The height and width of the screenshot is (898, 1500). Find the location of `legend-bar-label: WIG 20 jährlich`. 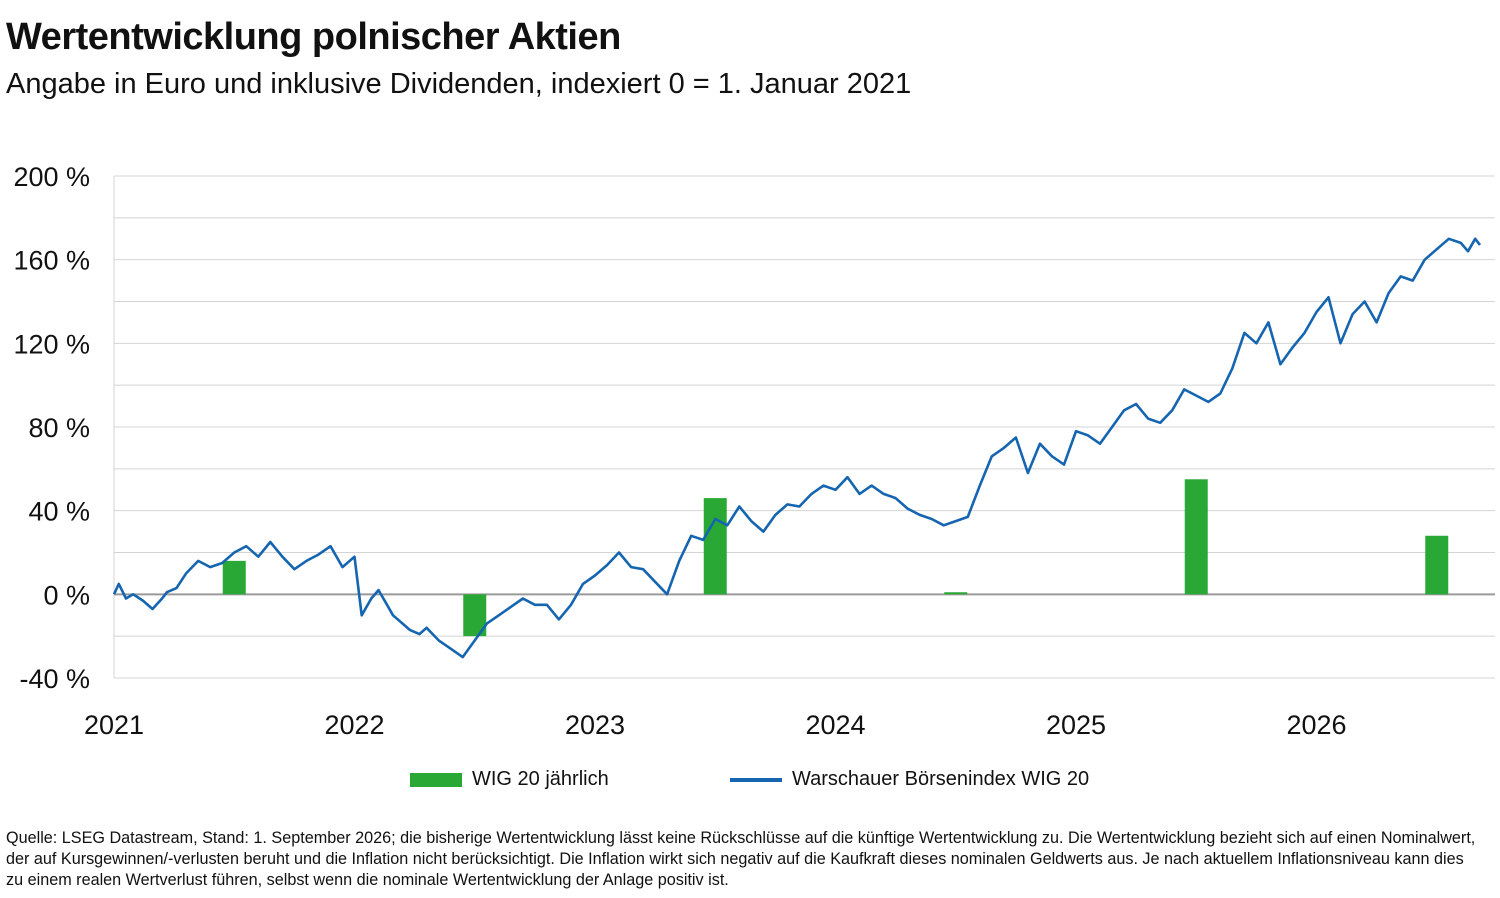

legend-bar-label: WIG 20 jährlich is located at coordinates (540, 779).